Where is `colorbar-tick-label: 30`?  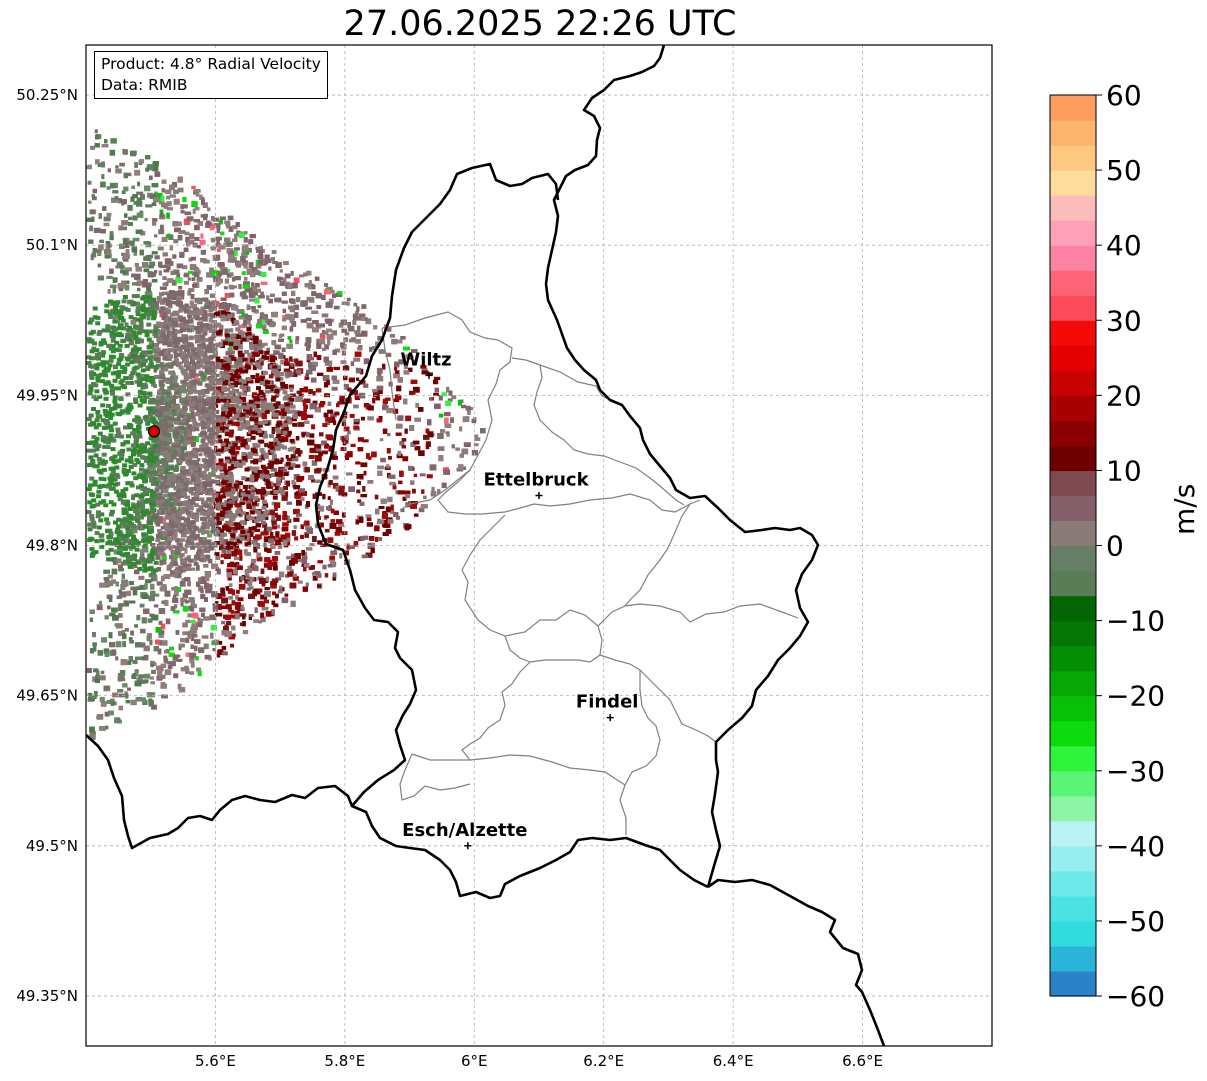
colorbar-tick-label: 30 is located at coordinates (1124, 320).